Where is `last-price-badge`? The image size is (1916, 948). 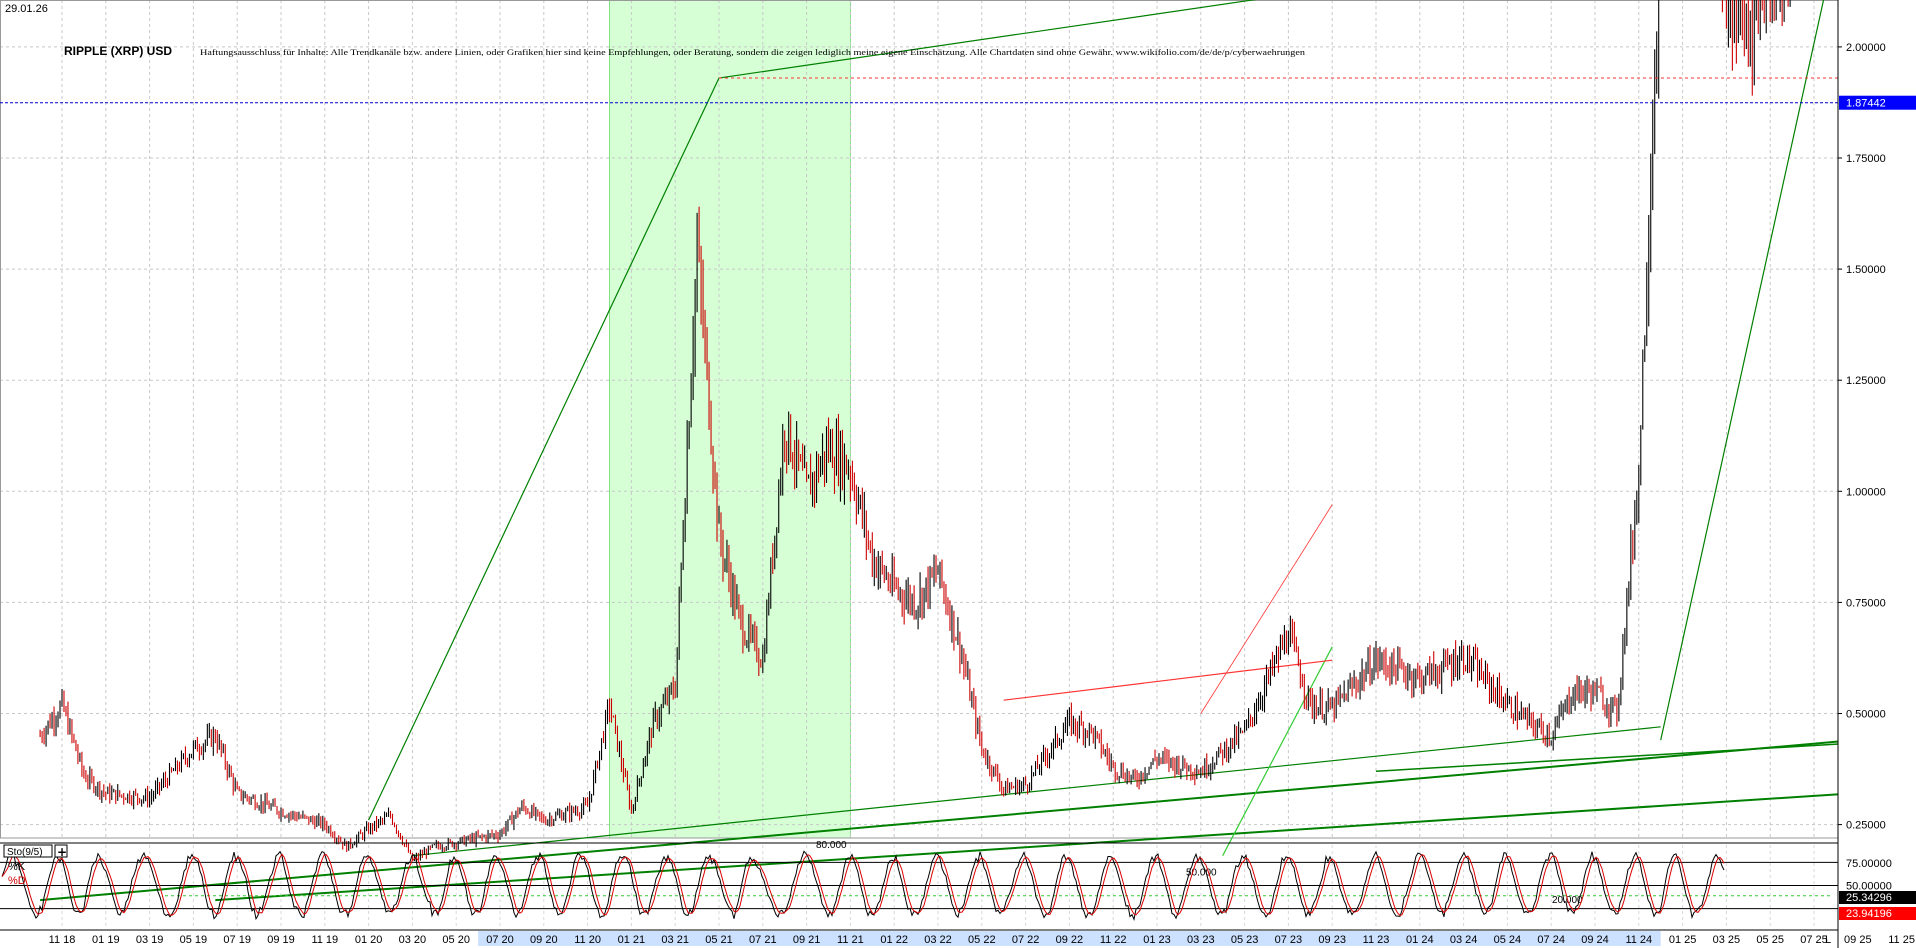 last-price-badge is located at coordinates (1877, 102).